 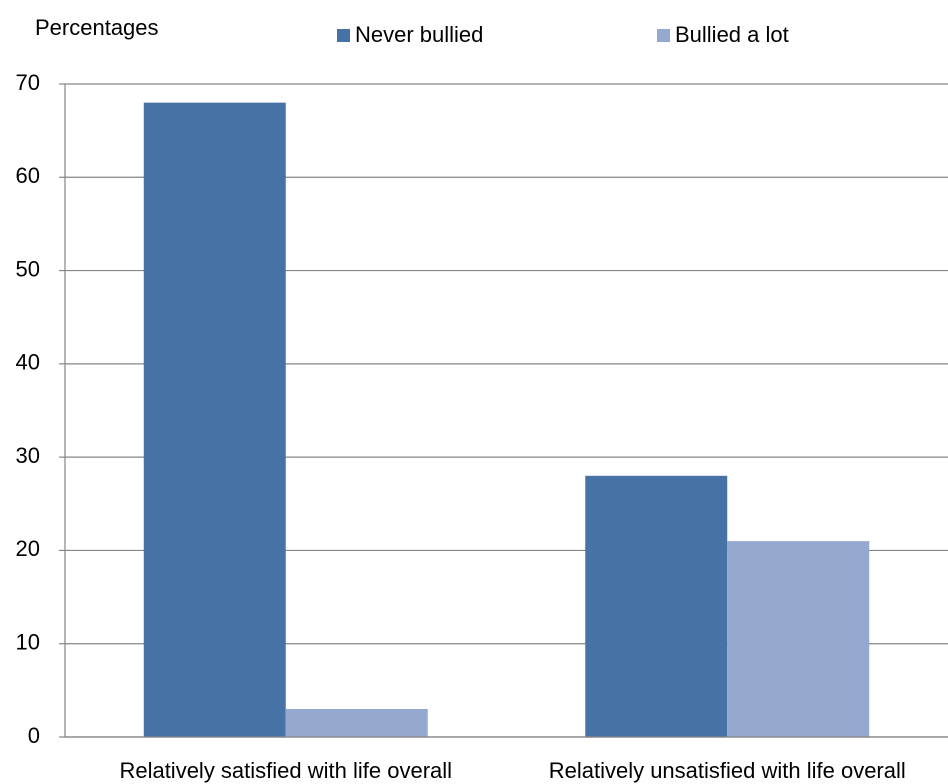 I want to click on legend-label: Never bullied, so click(x=419, y=34).